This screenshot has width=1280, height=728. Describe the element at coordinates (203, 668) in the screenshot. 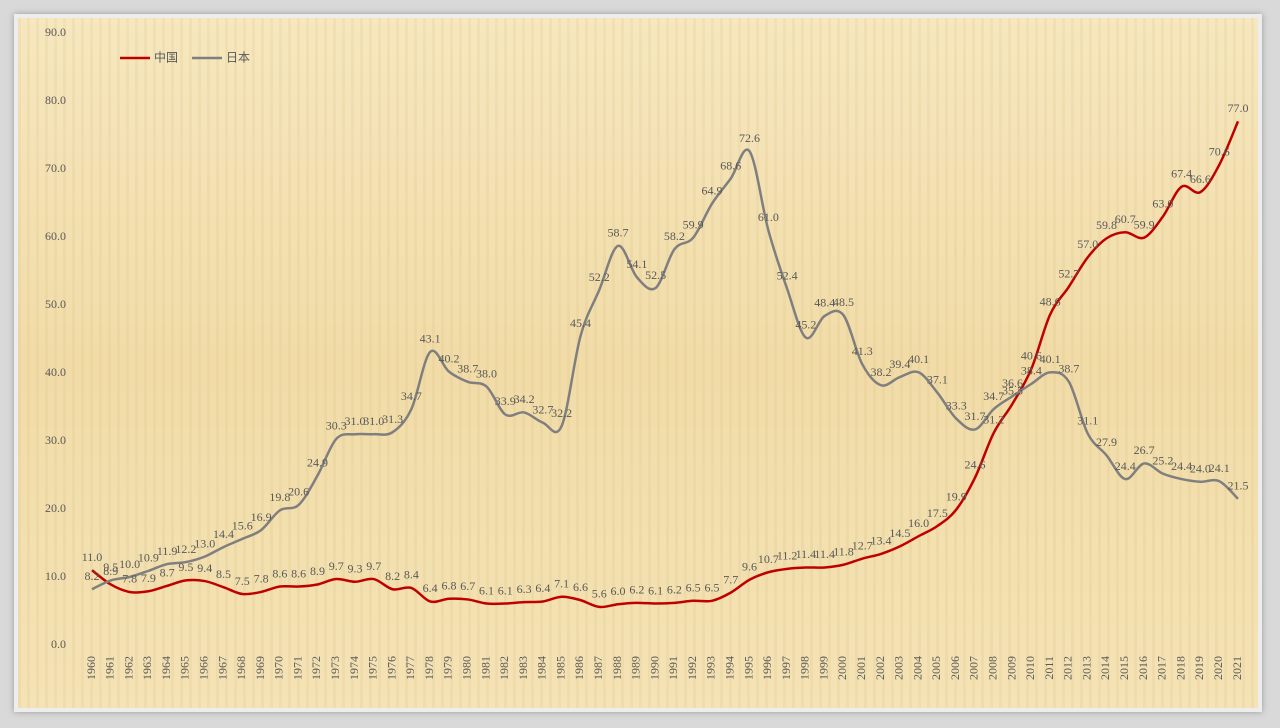

I see `x-tick-label: 1966` at that location.